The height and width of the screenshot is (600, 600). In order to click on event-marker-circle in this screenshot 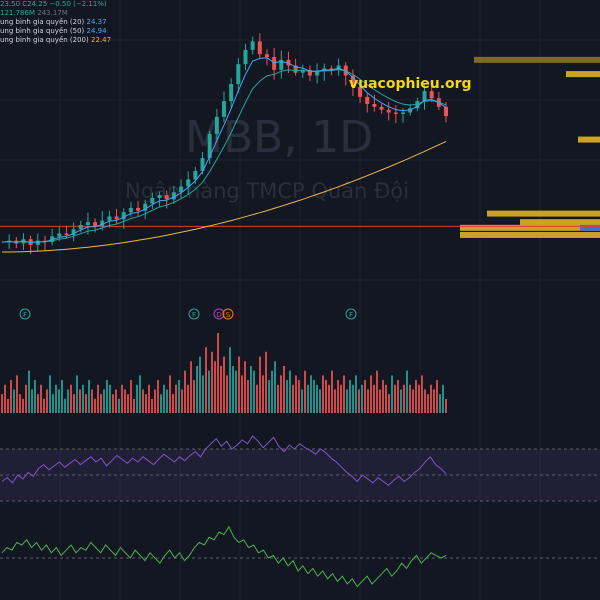, I will do `click(351, 314)`.